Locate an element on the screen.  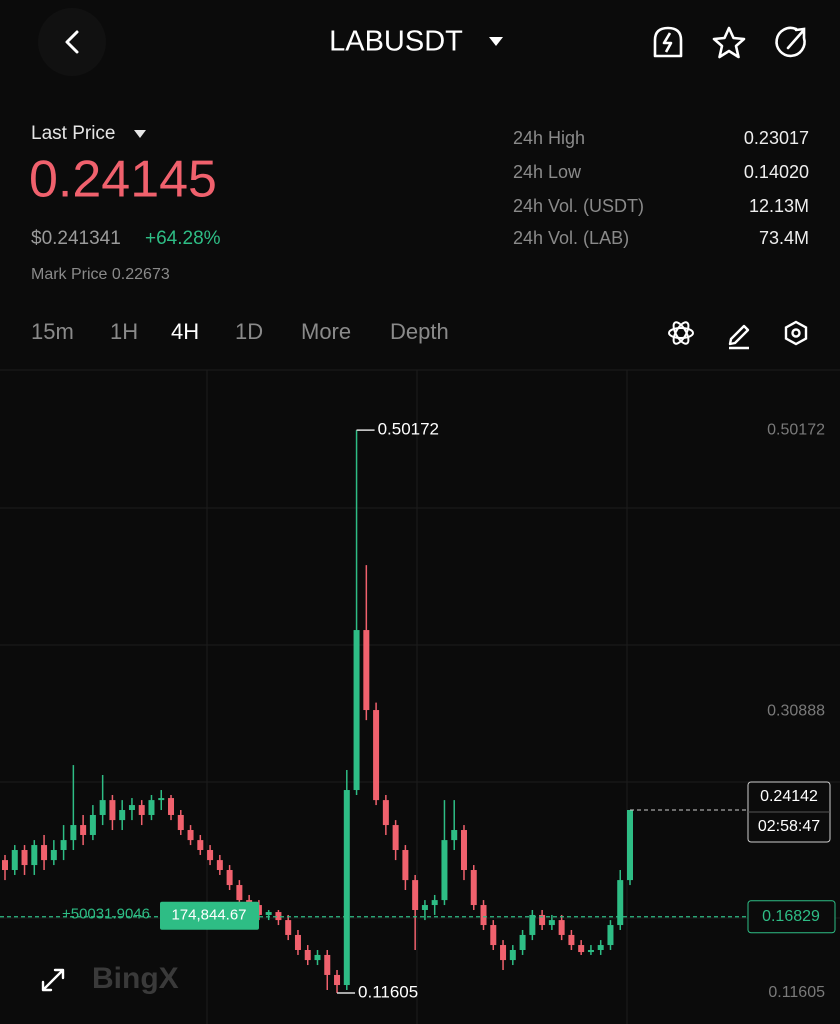
mark-price: Mark Price 0.22673 is located at coordinates (100, 274).